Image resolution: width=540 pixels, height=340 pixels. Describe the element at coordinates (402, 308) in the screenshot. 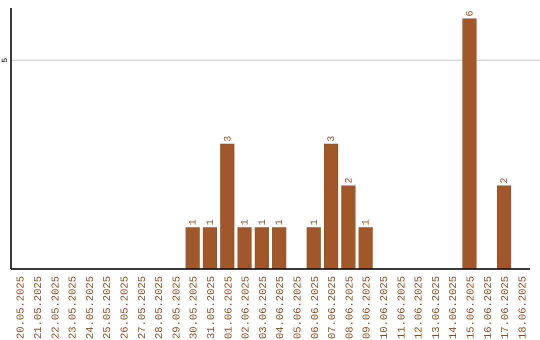

I see `x-tick-label: 11.06.2025` at that location.